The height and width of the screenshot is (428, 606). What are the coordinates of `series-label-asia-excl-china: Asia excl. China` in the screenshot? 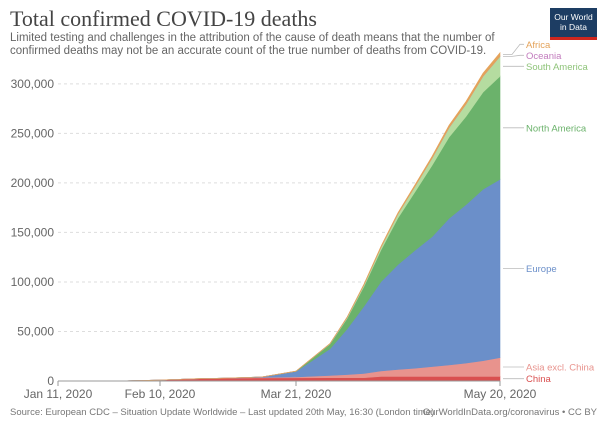 It's located at (560, 367).